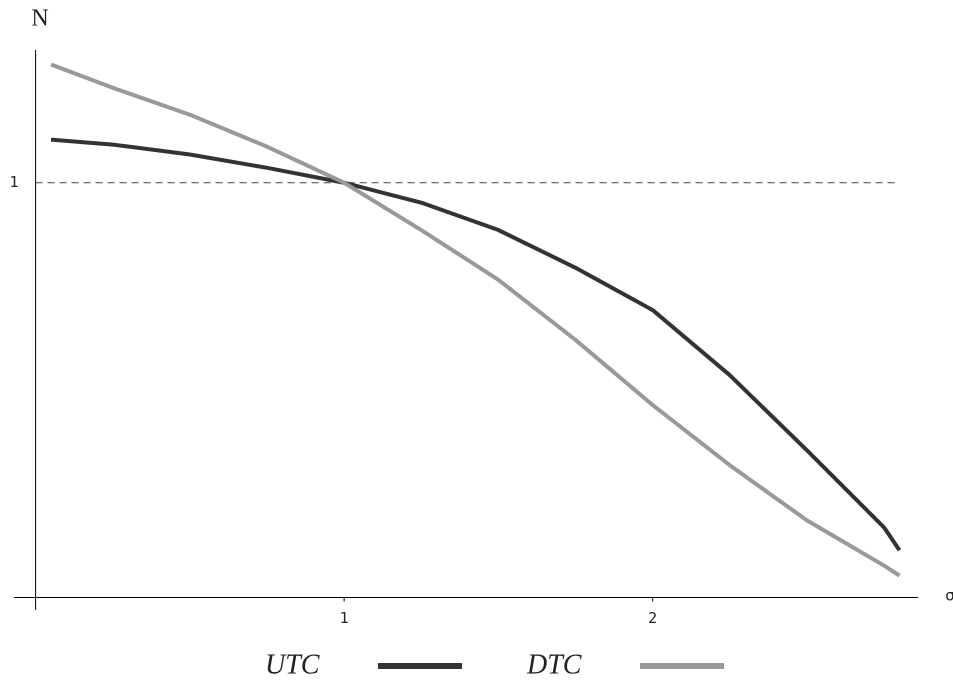 The width and height of the screenshot is (953, 682). Describe the element at coordinates (652, 618) in the screenshot. I see `x-tick-label: 2` at that location.